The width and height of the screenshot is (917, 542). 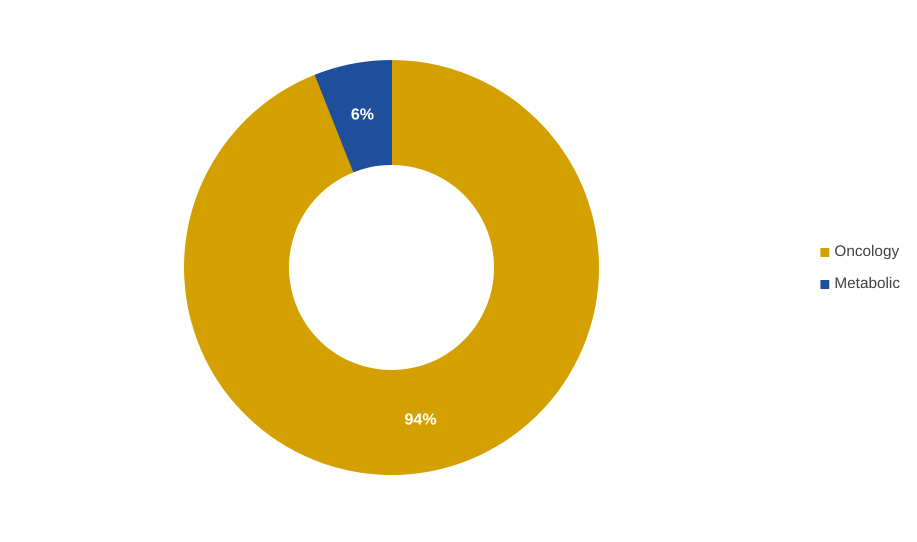 What do you see at coordinates (420, 419) in the screenshot?
I see `data-label: 94%` at bounding box center [420, 419].